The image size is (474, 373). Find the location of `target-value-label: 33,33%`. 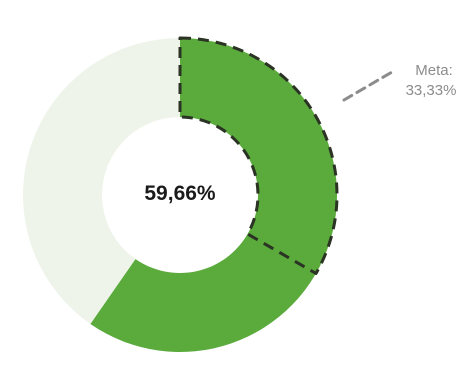

target-value-label: 33,33% is located at coordinates (431, 90).